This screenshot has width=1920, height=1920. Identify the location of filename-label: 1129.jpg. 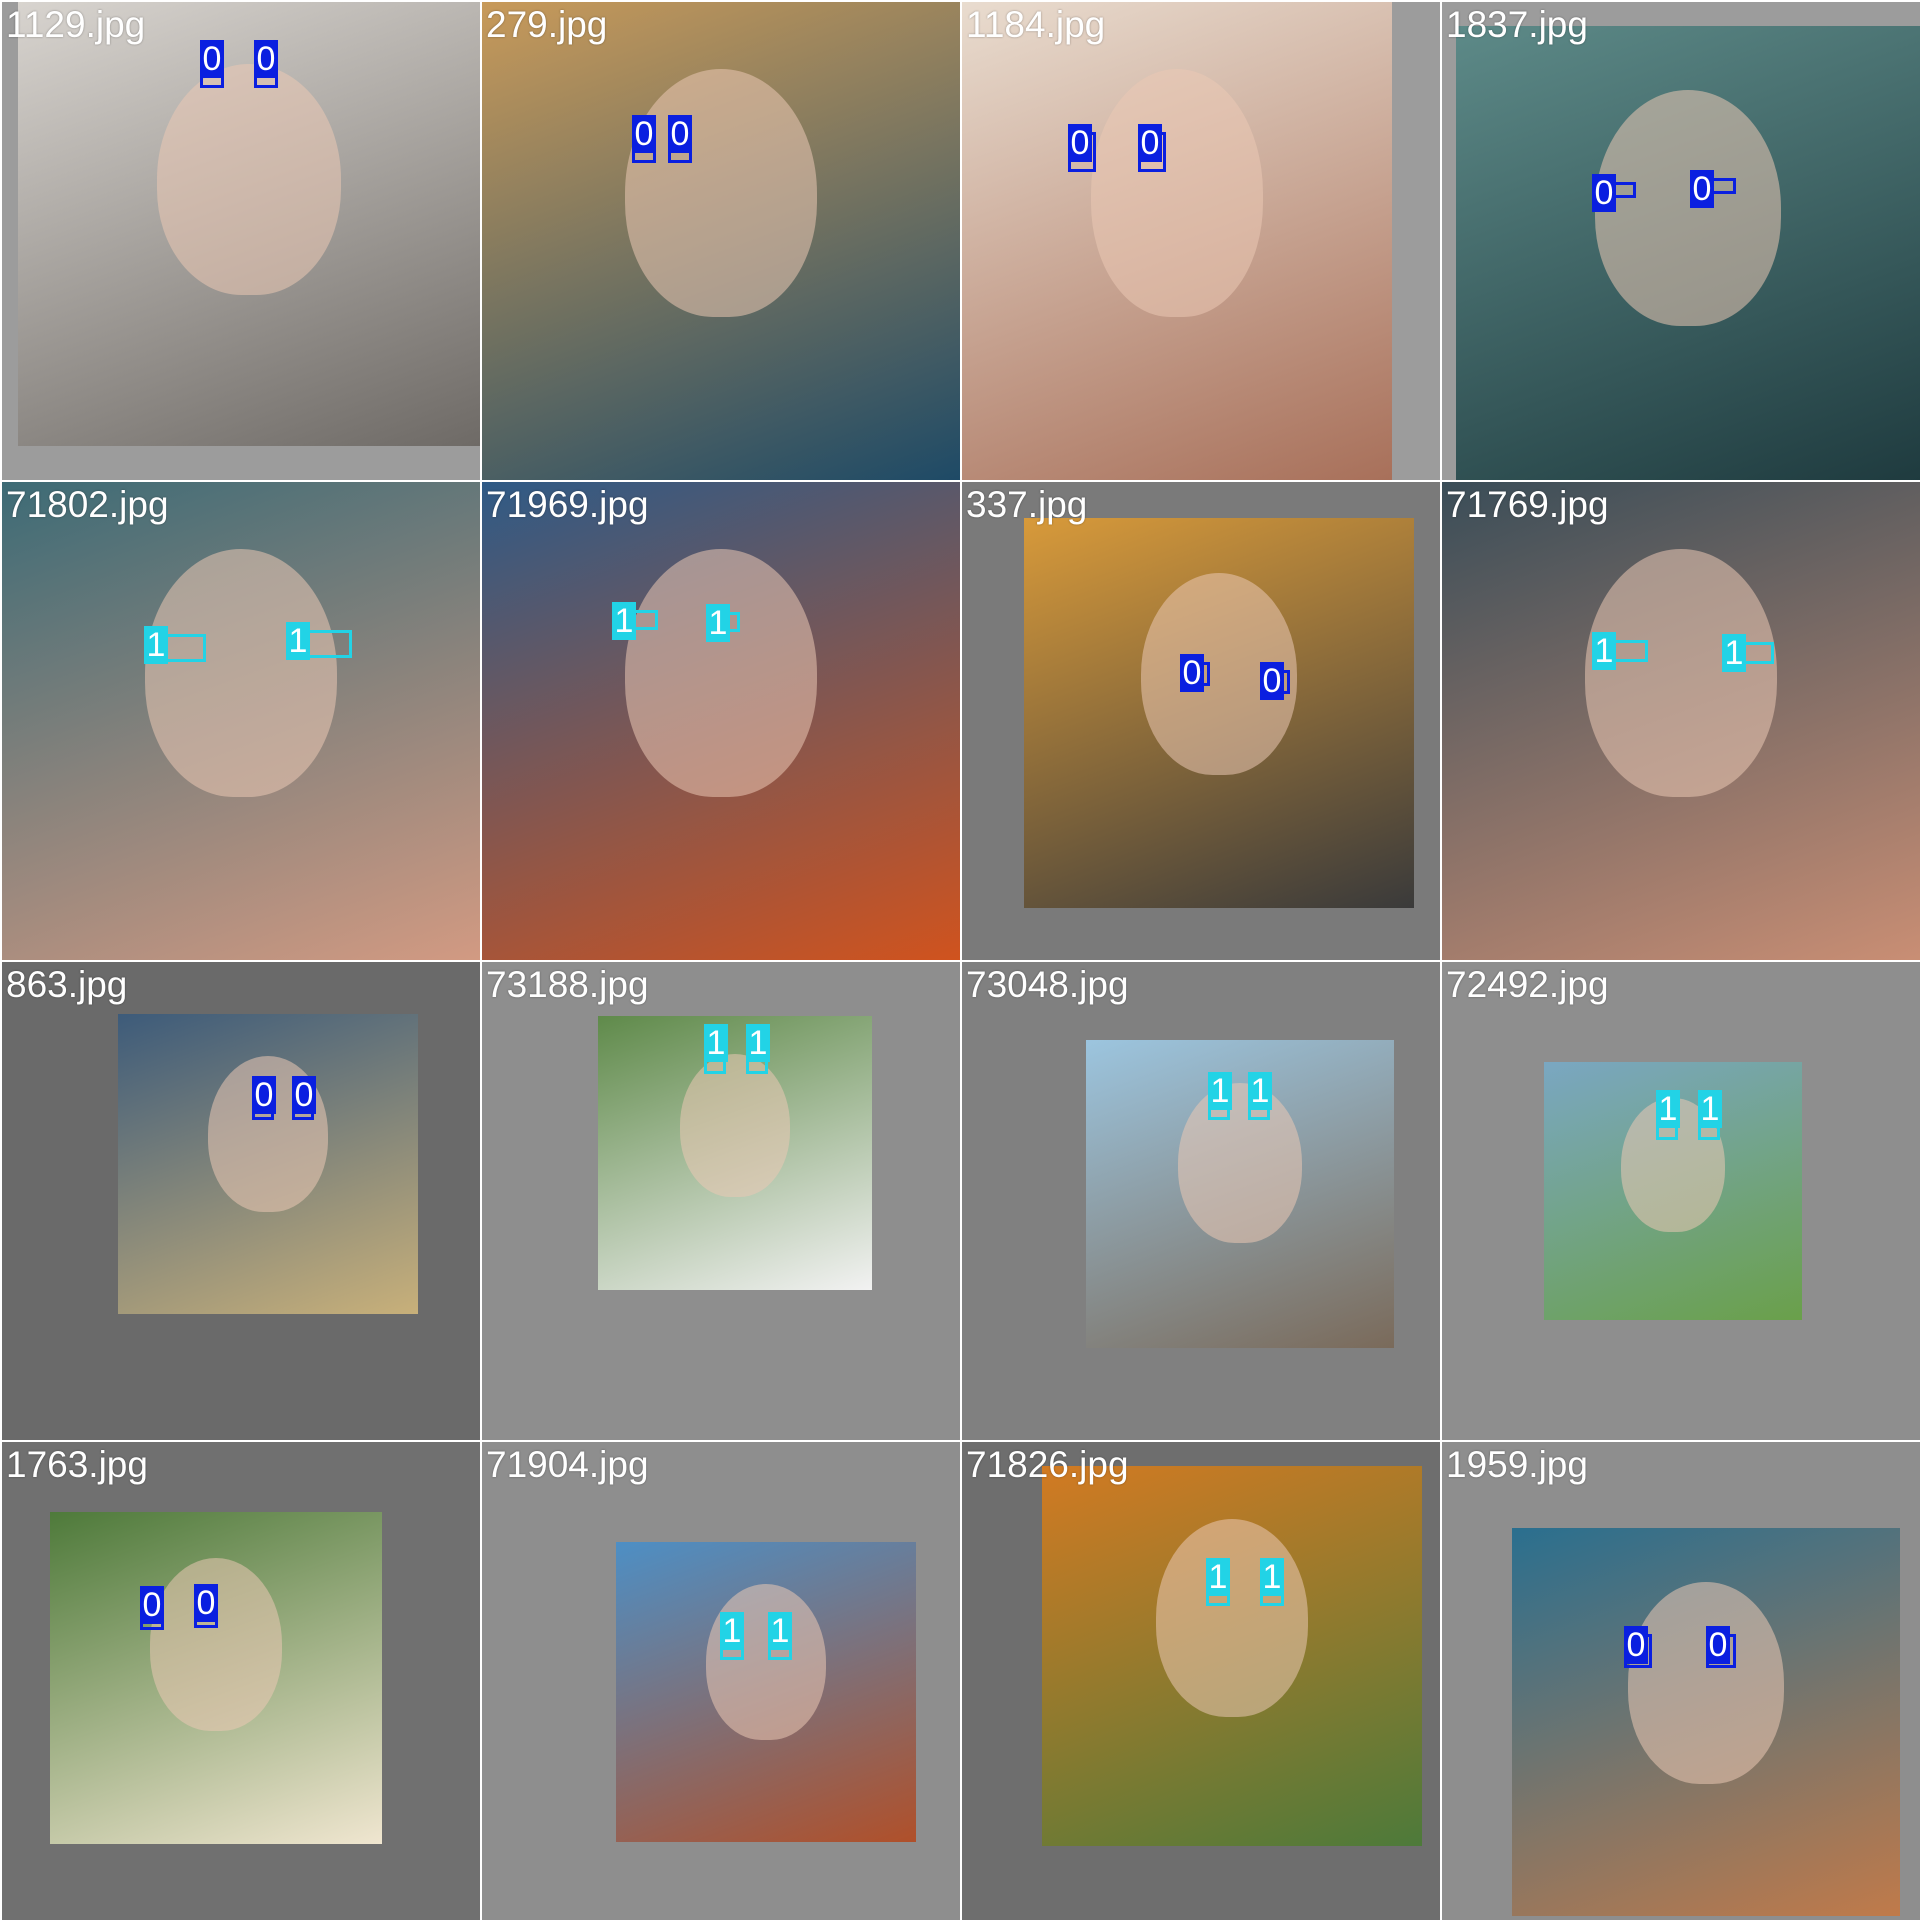
(76, 24).